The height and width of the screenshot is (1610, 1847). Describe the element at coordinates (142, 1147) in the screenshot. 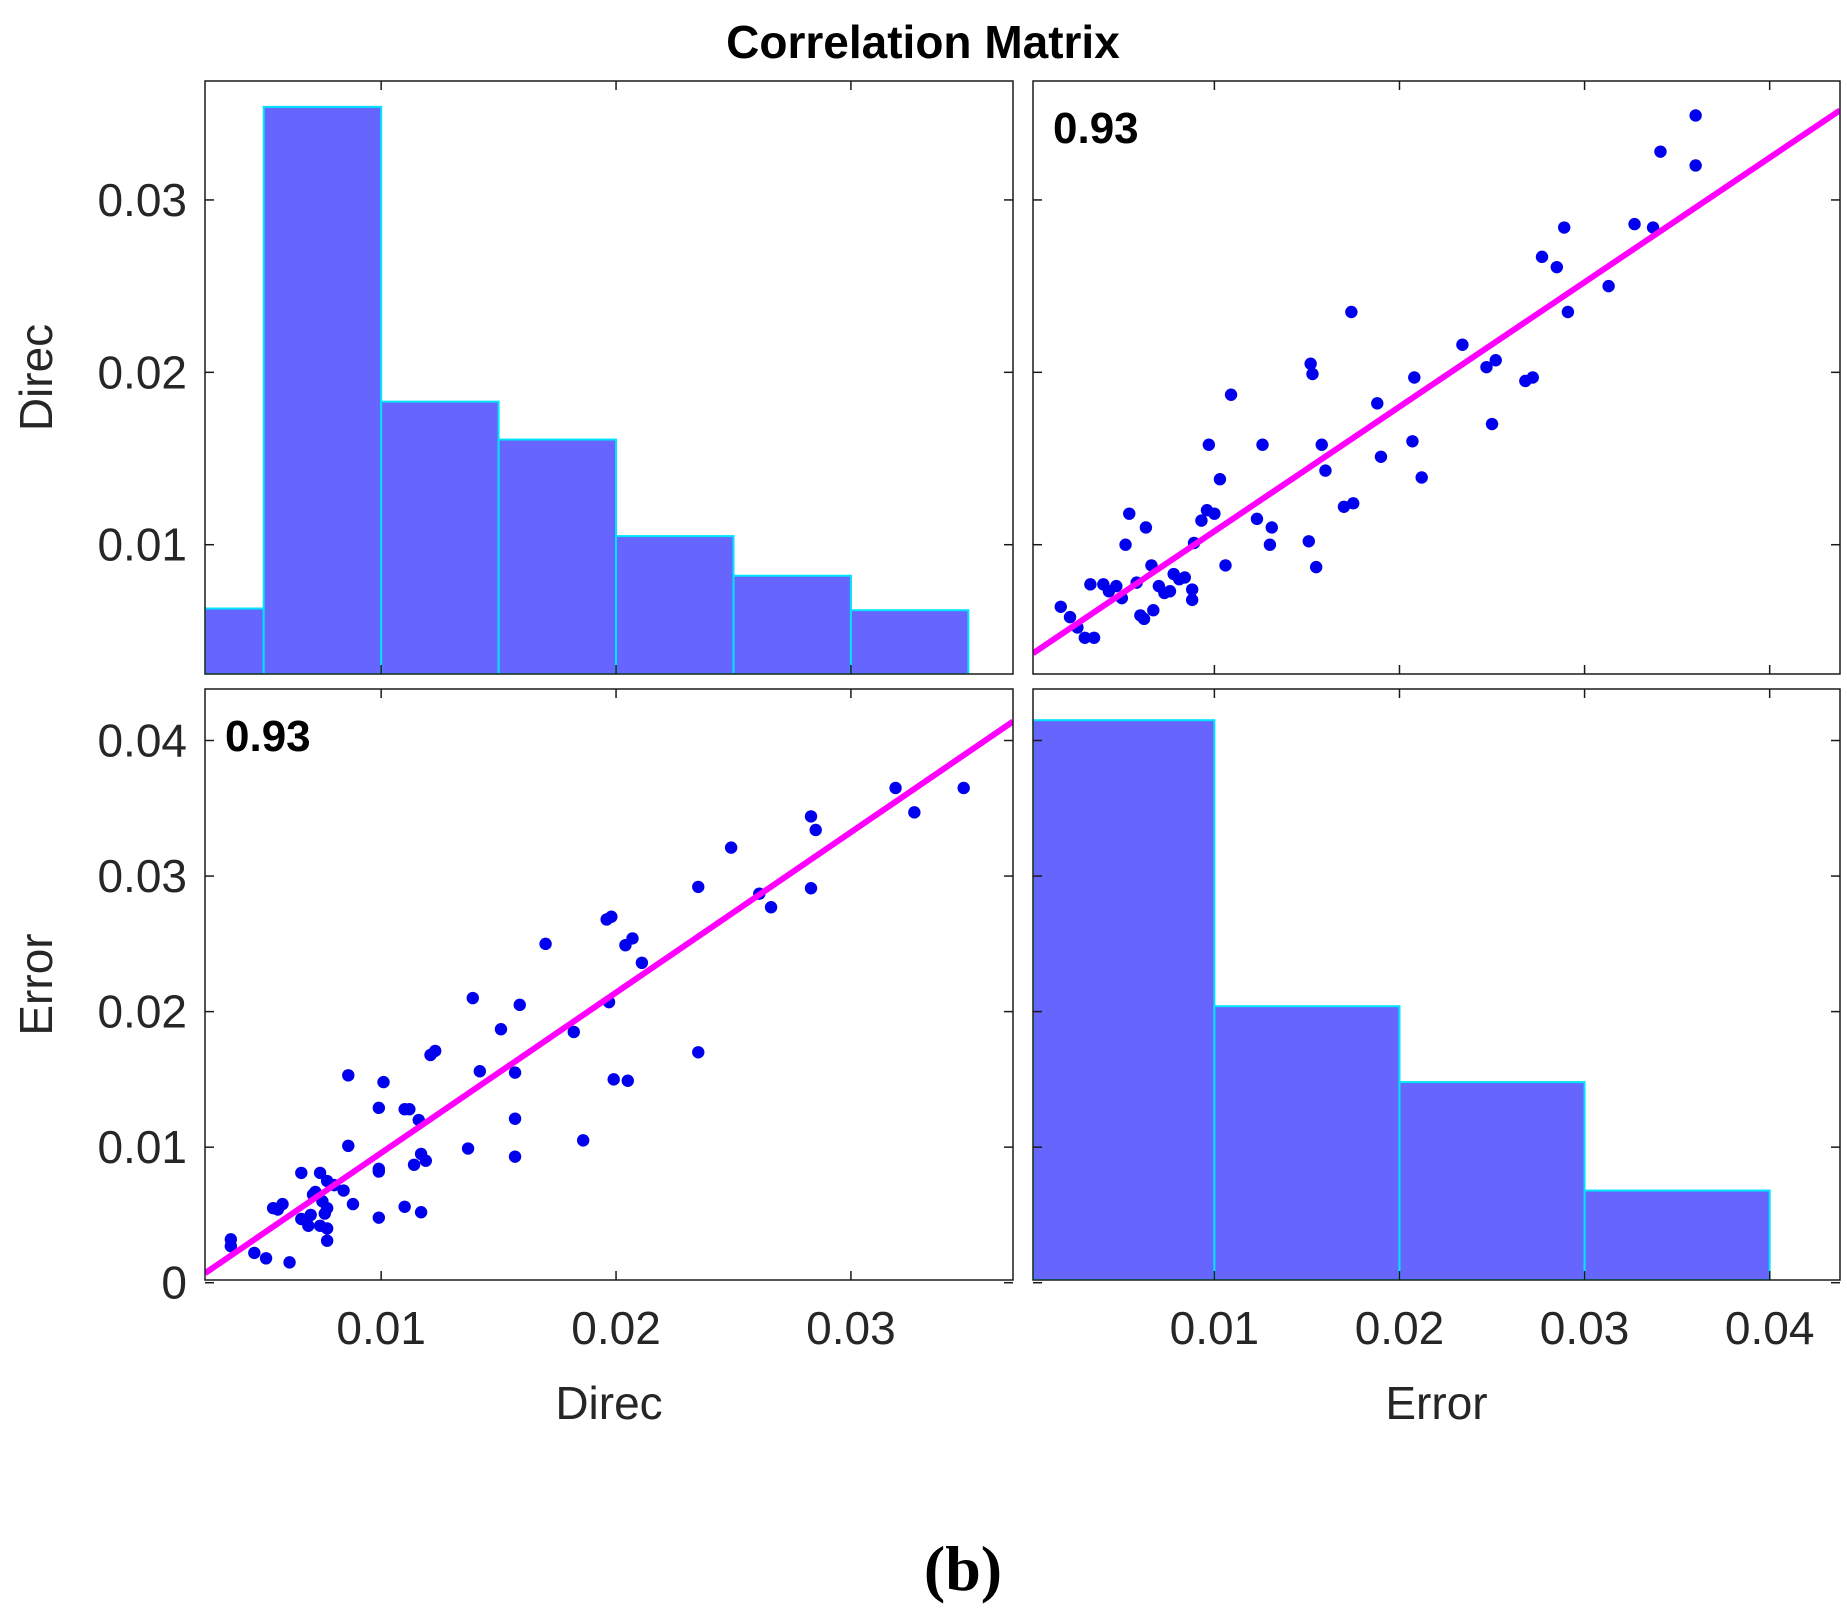

I see `y-tick-label: 0.01` at that location.